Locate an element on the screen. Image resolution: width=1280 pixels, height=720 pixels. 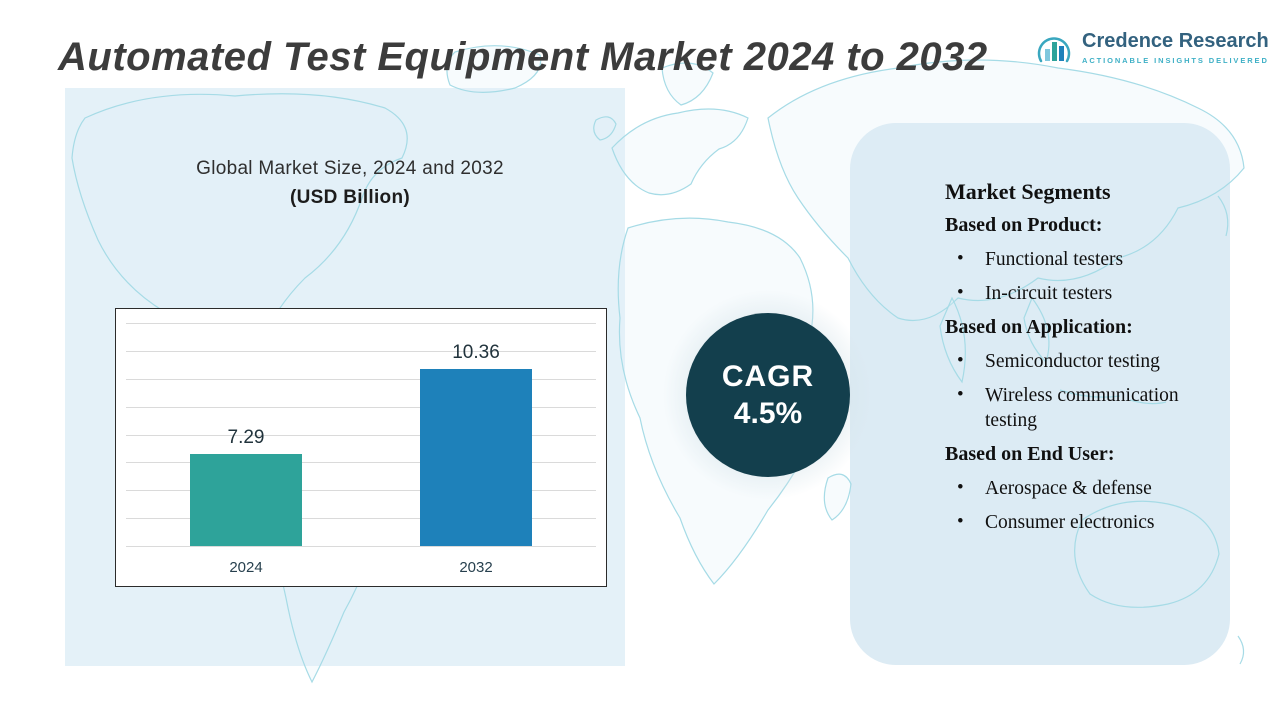
bar-2024: 7.29 is located at coordinates (246, 486).